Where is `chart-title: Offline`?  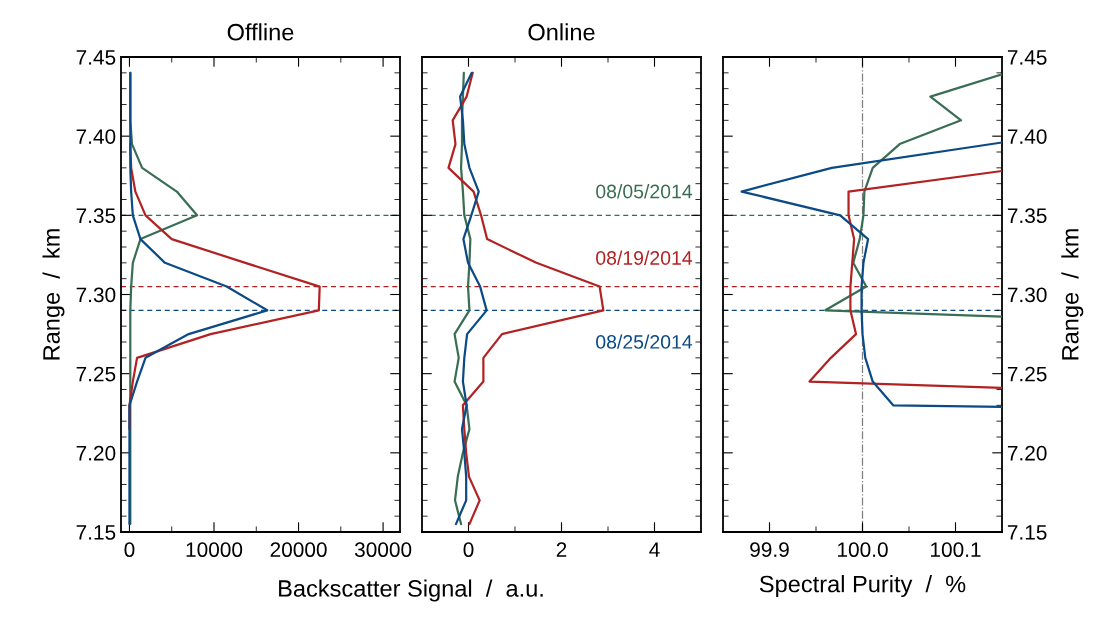 chart-title: Offline is located at coordinates (260, 32).